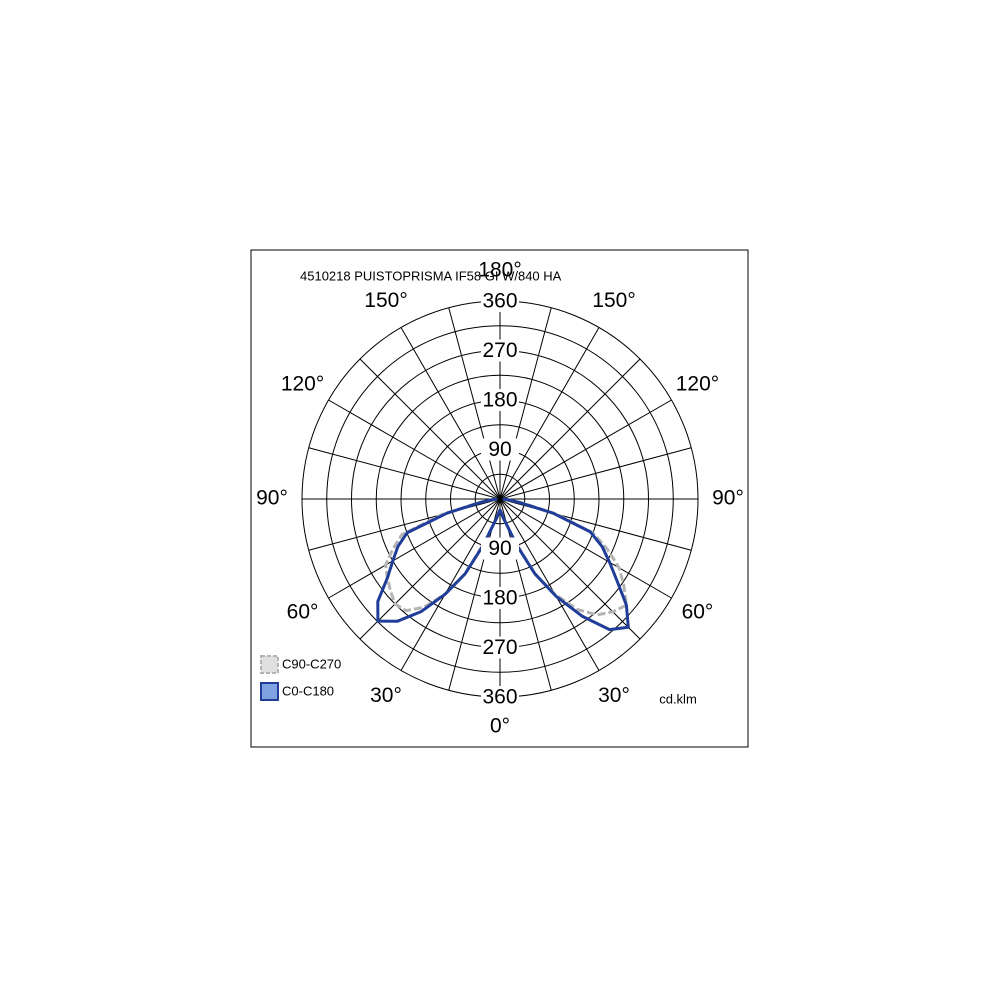 The image size is (1000, 1000). What do you see at coordinates (500, 726) in the screenshot?
I see `angle-tick-label: 0°` at bounding box center [500, 726].